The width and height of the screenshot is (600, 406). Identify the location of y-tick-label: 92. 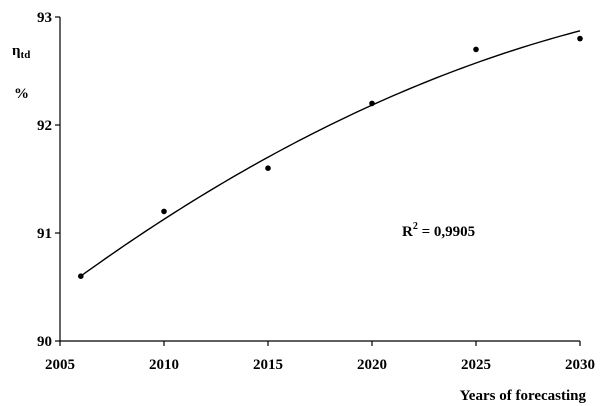
(44, 126).